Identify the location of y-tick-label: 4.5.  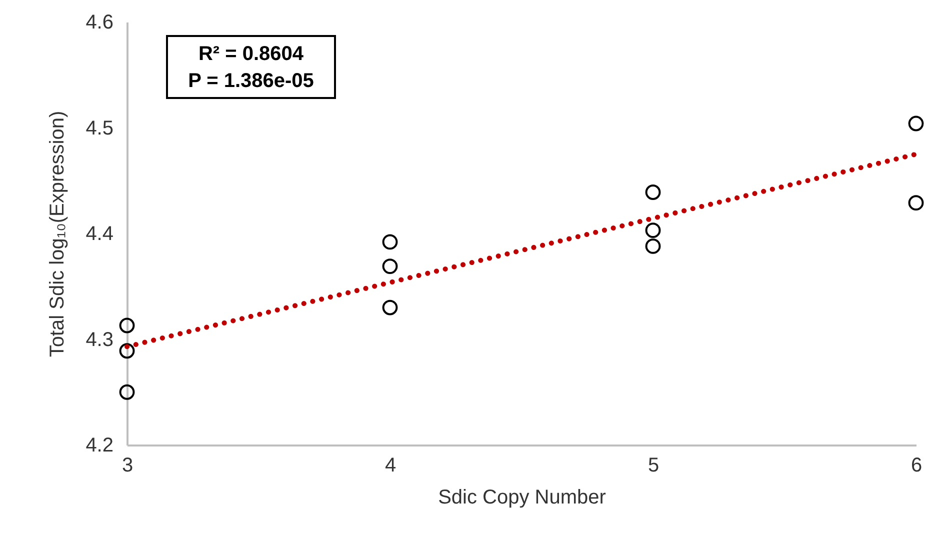
(100, 128).